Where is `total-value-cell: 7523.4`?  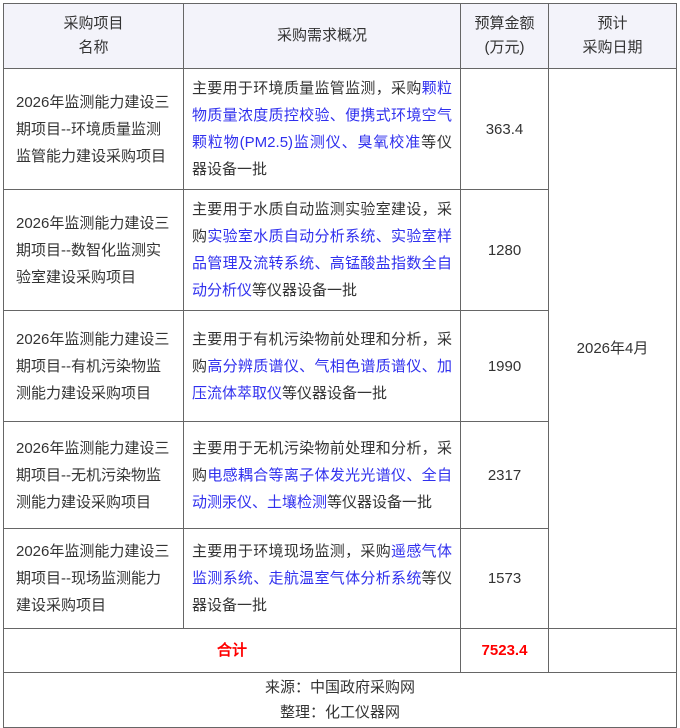
total-value-cell: 7523.4 is located at coordinates (504, 650).